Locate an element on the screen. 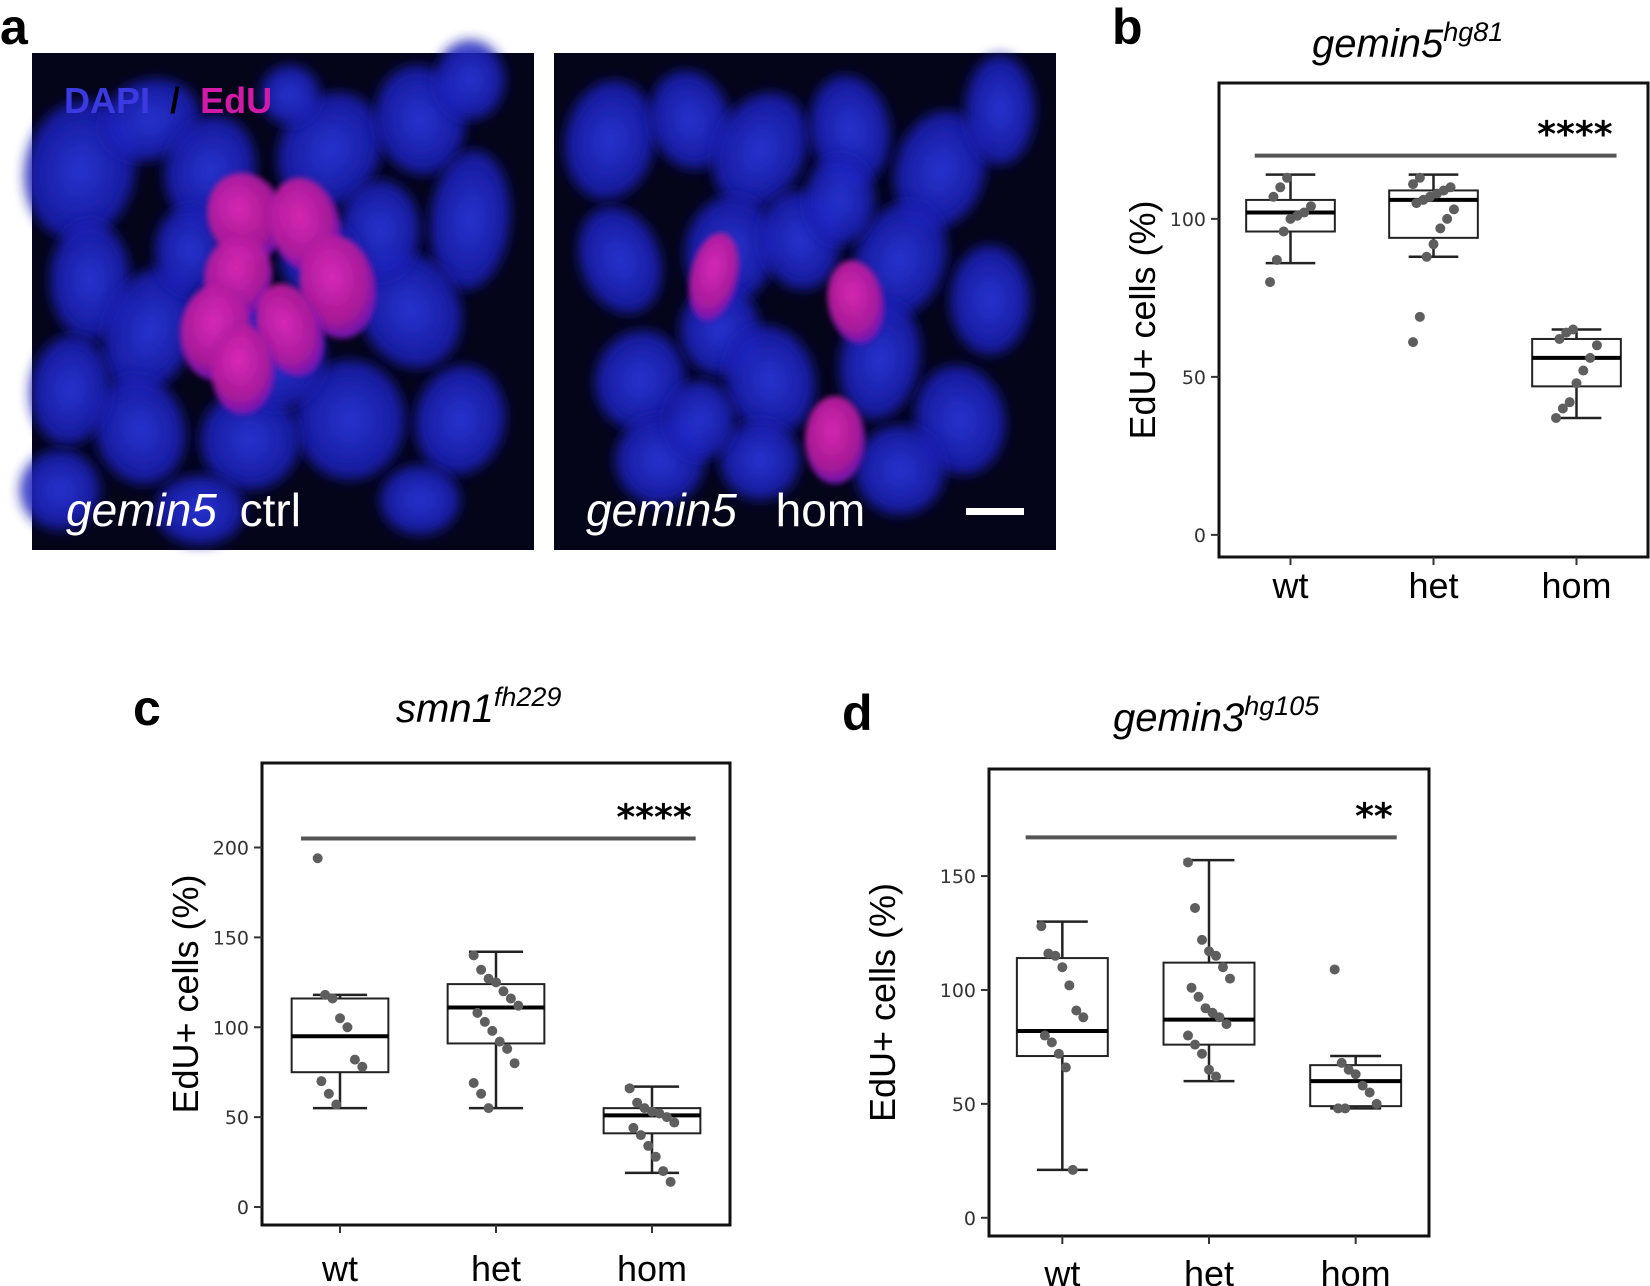  significance-label: ** is located at coordinates (1374, 816).